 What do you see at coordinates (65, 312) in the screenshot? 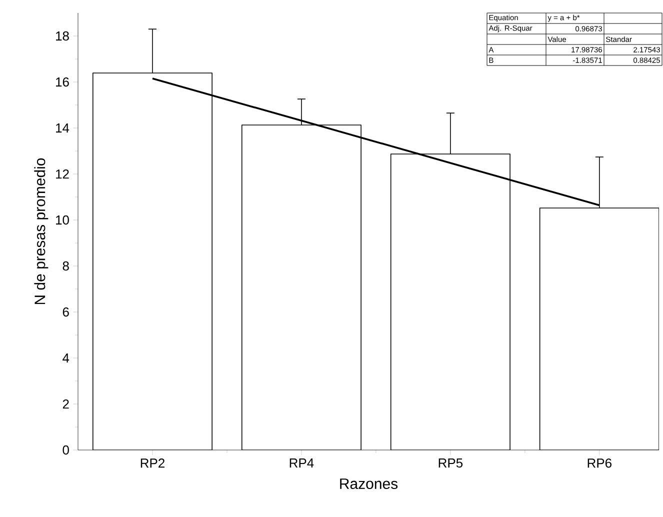
I see `y-tick-label: 6` at bounding box center [65, 312].